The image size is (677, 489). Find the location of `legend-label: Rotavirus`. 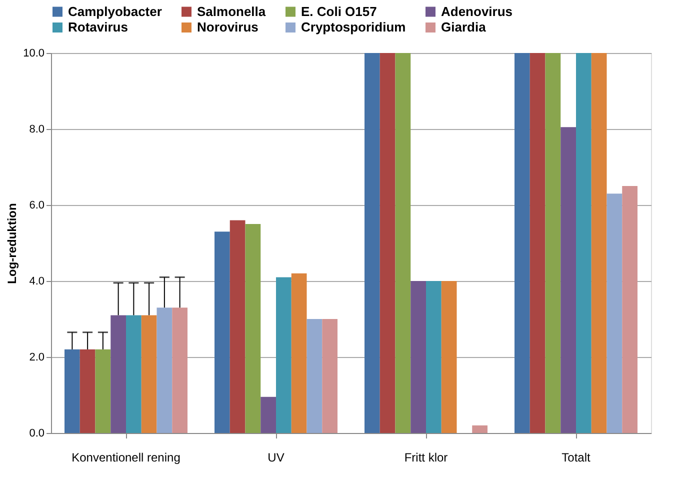

legend-label: Rotavirus is located at coordinates (98, 27).